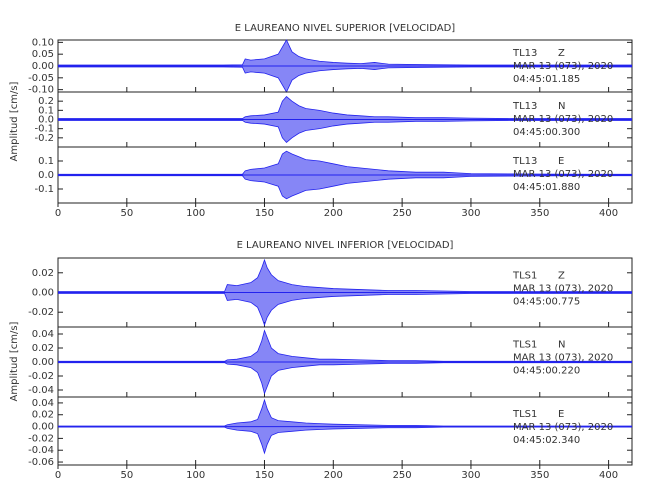 The width and height of the screenshot is (650, 500). Describe the element at coordinates (546, 132) in the screenshot. I see `time-label: 04:45:00.300` at that location.